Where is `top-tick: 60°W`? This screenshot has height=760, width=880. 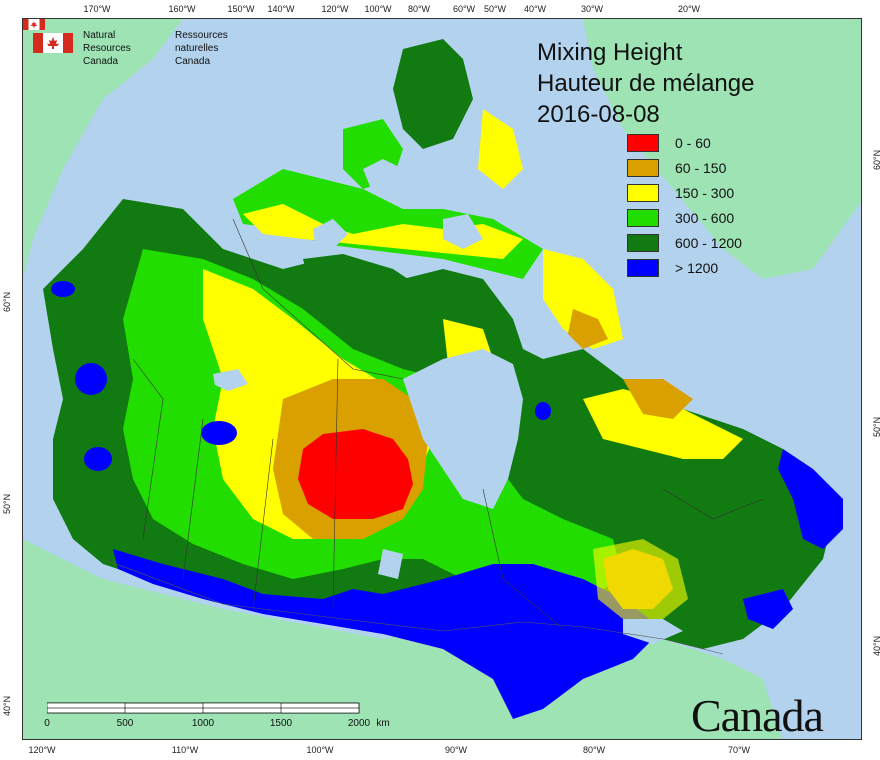
top-tick: 60°W is located at coordinates (464, 9).